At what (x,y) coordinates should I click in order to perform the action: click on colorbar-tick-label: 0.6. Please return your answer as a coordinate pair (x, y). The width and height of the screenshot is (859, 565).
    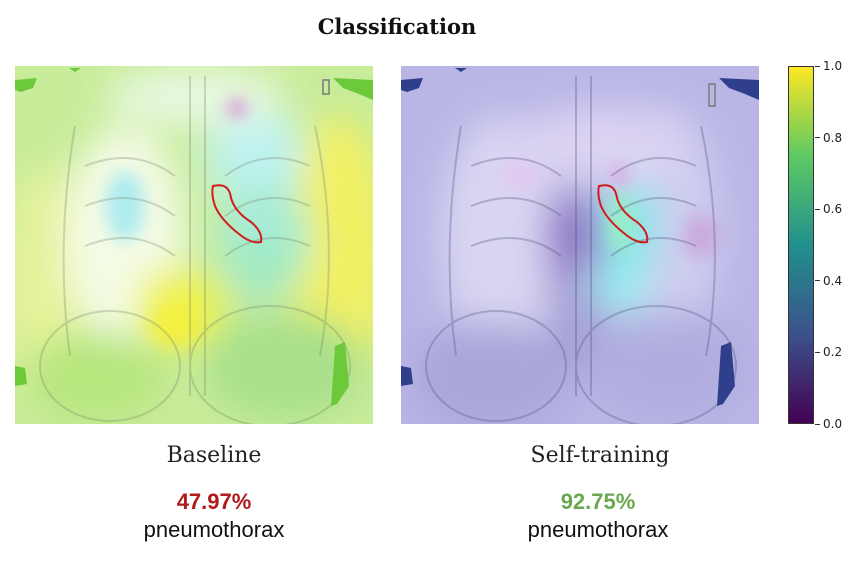
    Looking at the image, I should click on (833, 209).